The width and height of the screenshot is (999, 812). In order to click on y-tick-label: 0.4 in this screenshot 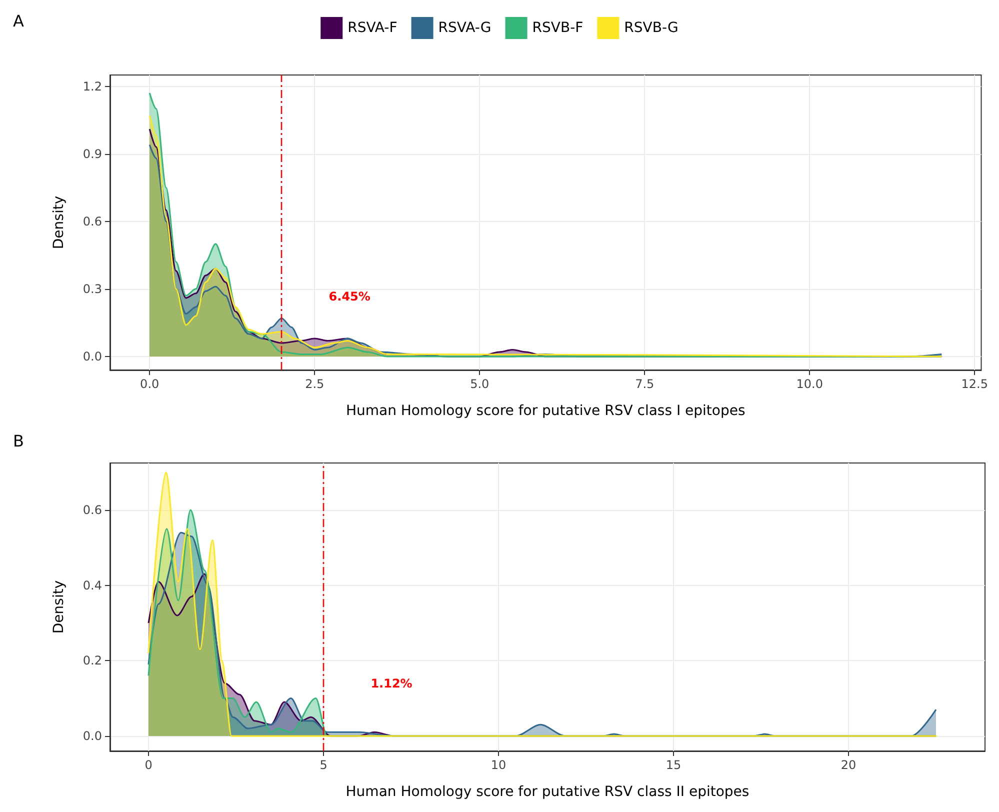, I will do `click(92, 585)`.